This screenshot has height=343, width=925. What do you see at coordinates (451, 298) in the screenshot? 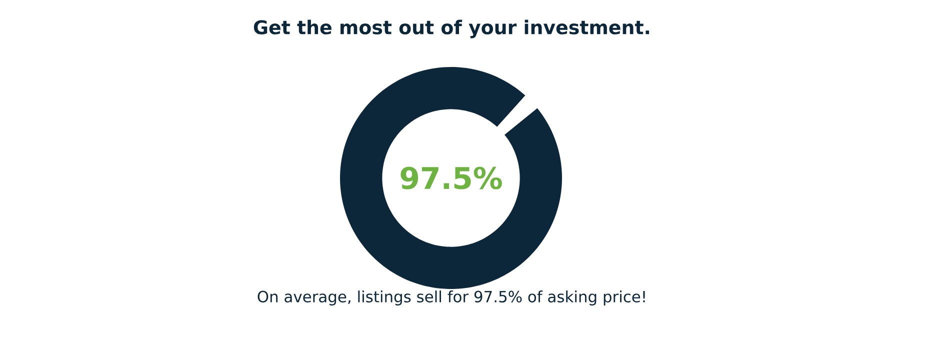
I see `text: On average, listings sell for 97.5% of asking price!` at bounding box center [451, 298].